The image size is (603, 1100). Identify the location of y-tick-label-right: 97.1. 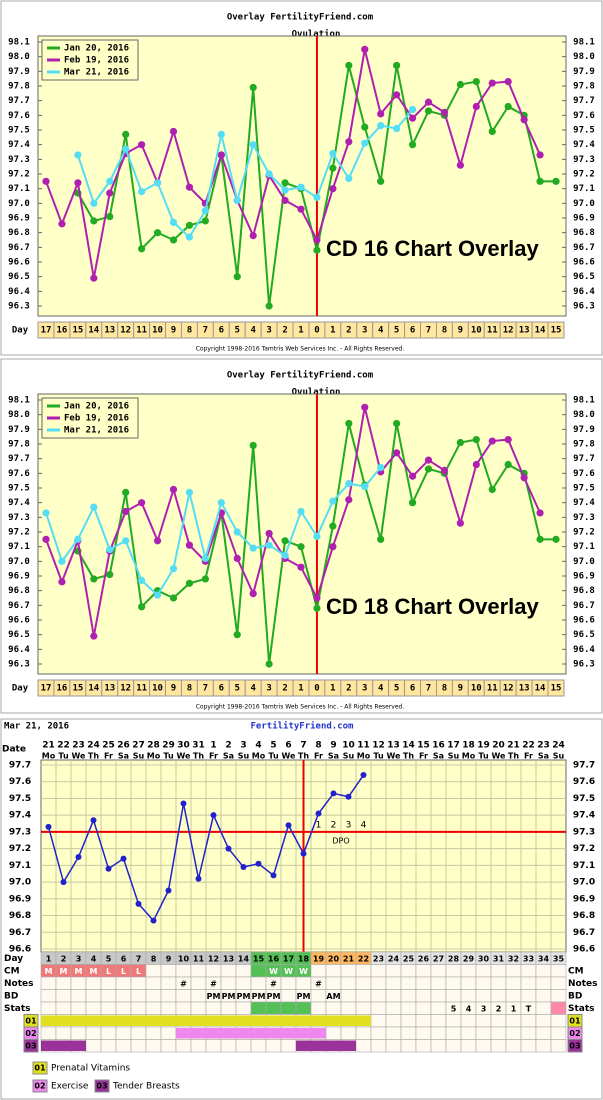
(584, 547).